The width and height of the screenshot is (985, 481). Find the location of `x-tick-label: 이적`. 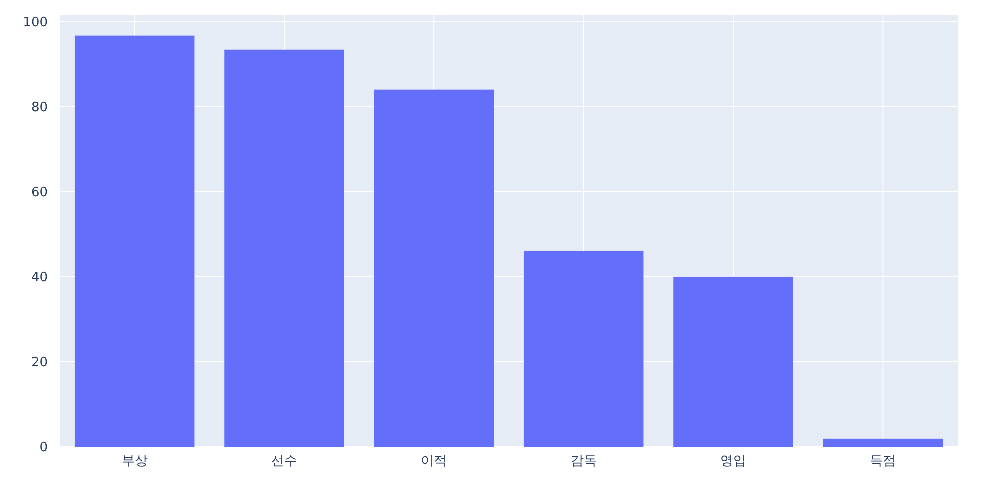

x-tick-label: 이적 is located at coordinates (434, 461).